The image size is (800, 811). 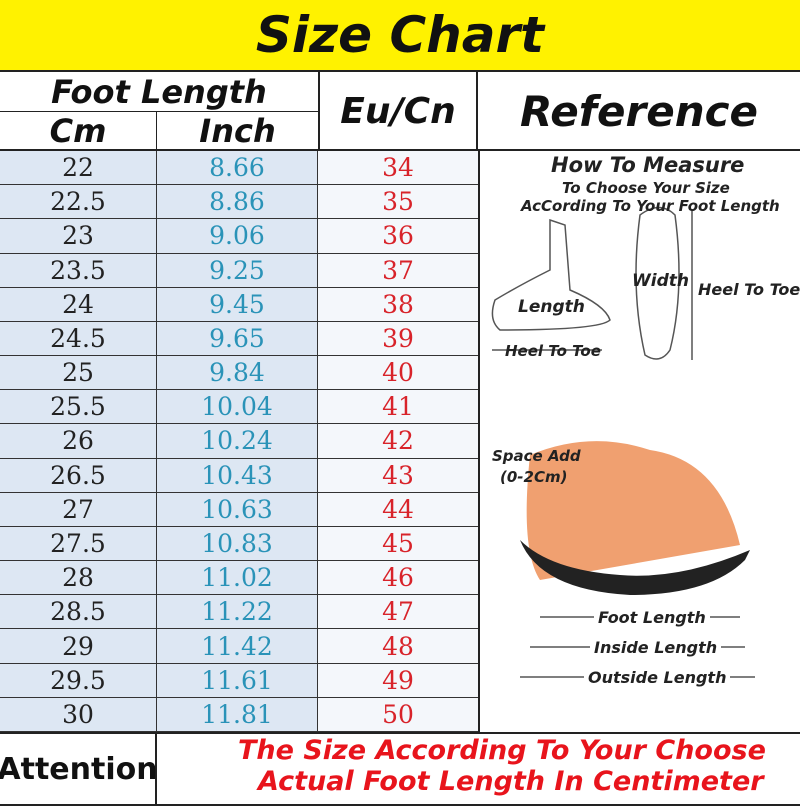 I want to click on cell-inch: 8.66, so click(x=237, y=168).